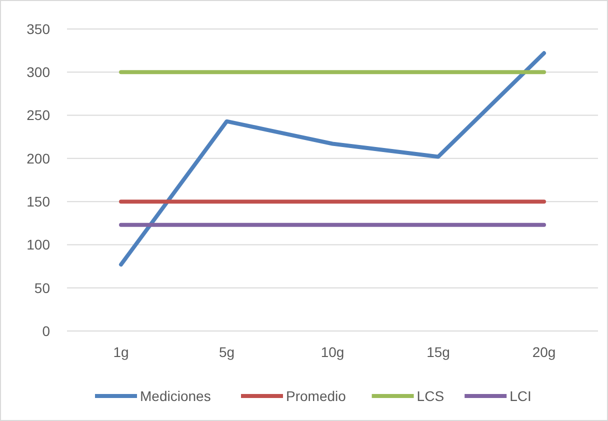 This screenshot has height=421, width=608. Describe the element at coordinates (175, 396) in the screenshot. I see `legend-label: Mediciones` at that location.